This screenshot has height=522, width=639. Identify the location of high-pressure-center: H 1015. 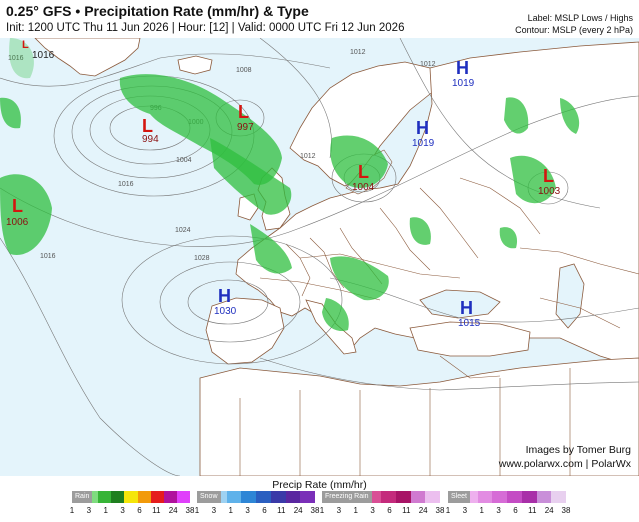
(469, 313).